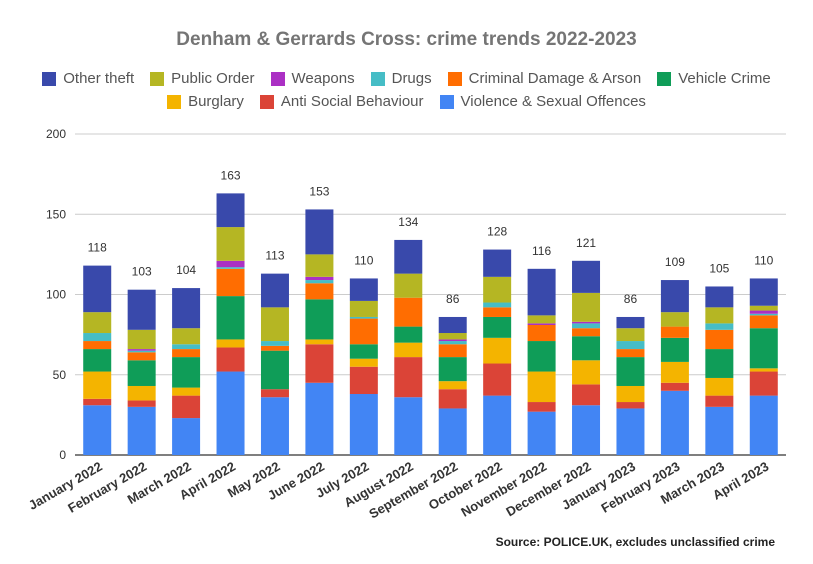 Image resolution: width=813 pixels, height=564 pixels. I want to click on bar-total-label: 128, so click(497, 232).